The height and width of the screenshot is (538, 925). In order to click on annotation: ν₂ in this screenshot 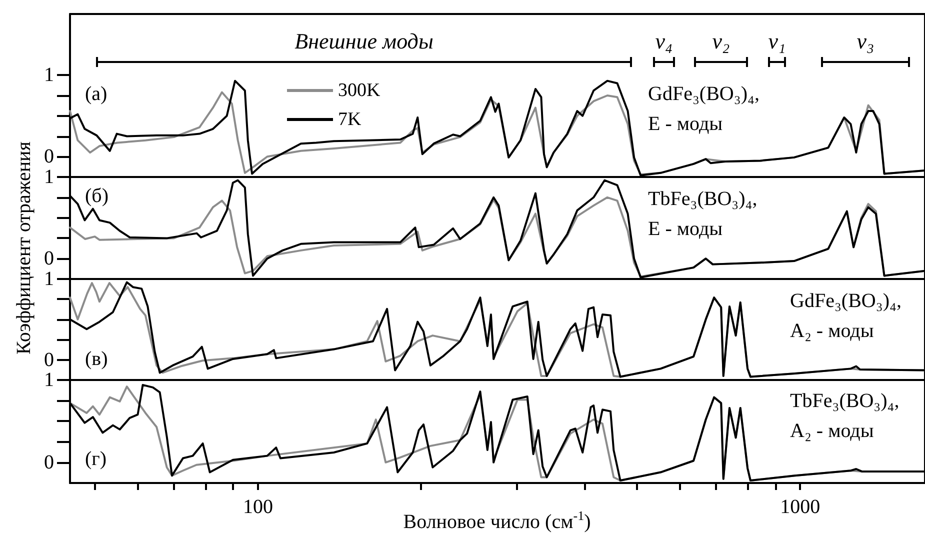, I will do `click(721, 41)`.